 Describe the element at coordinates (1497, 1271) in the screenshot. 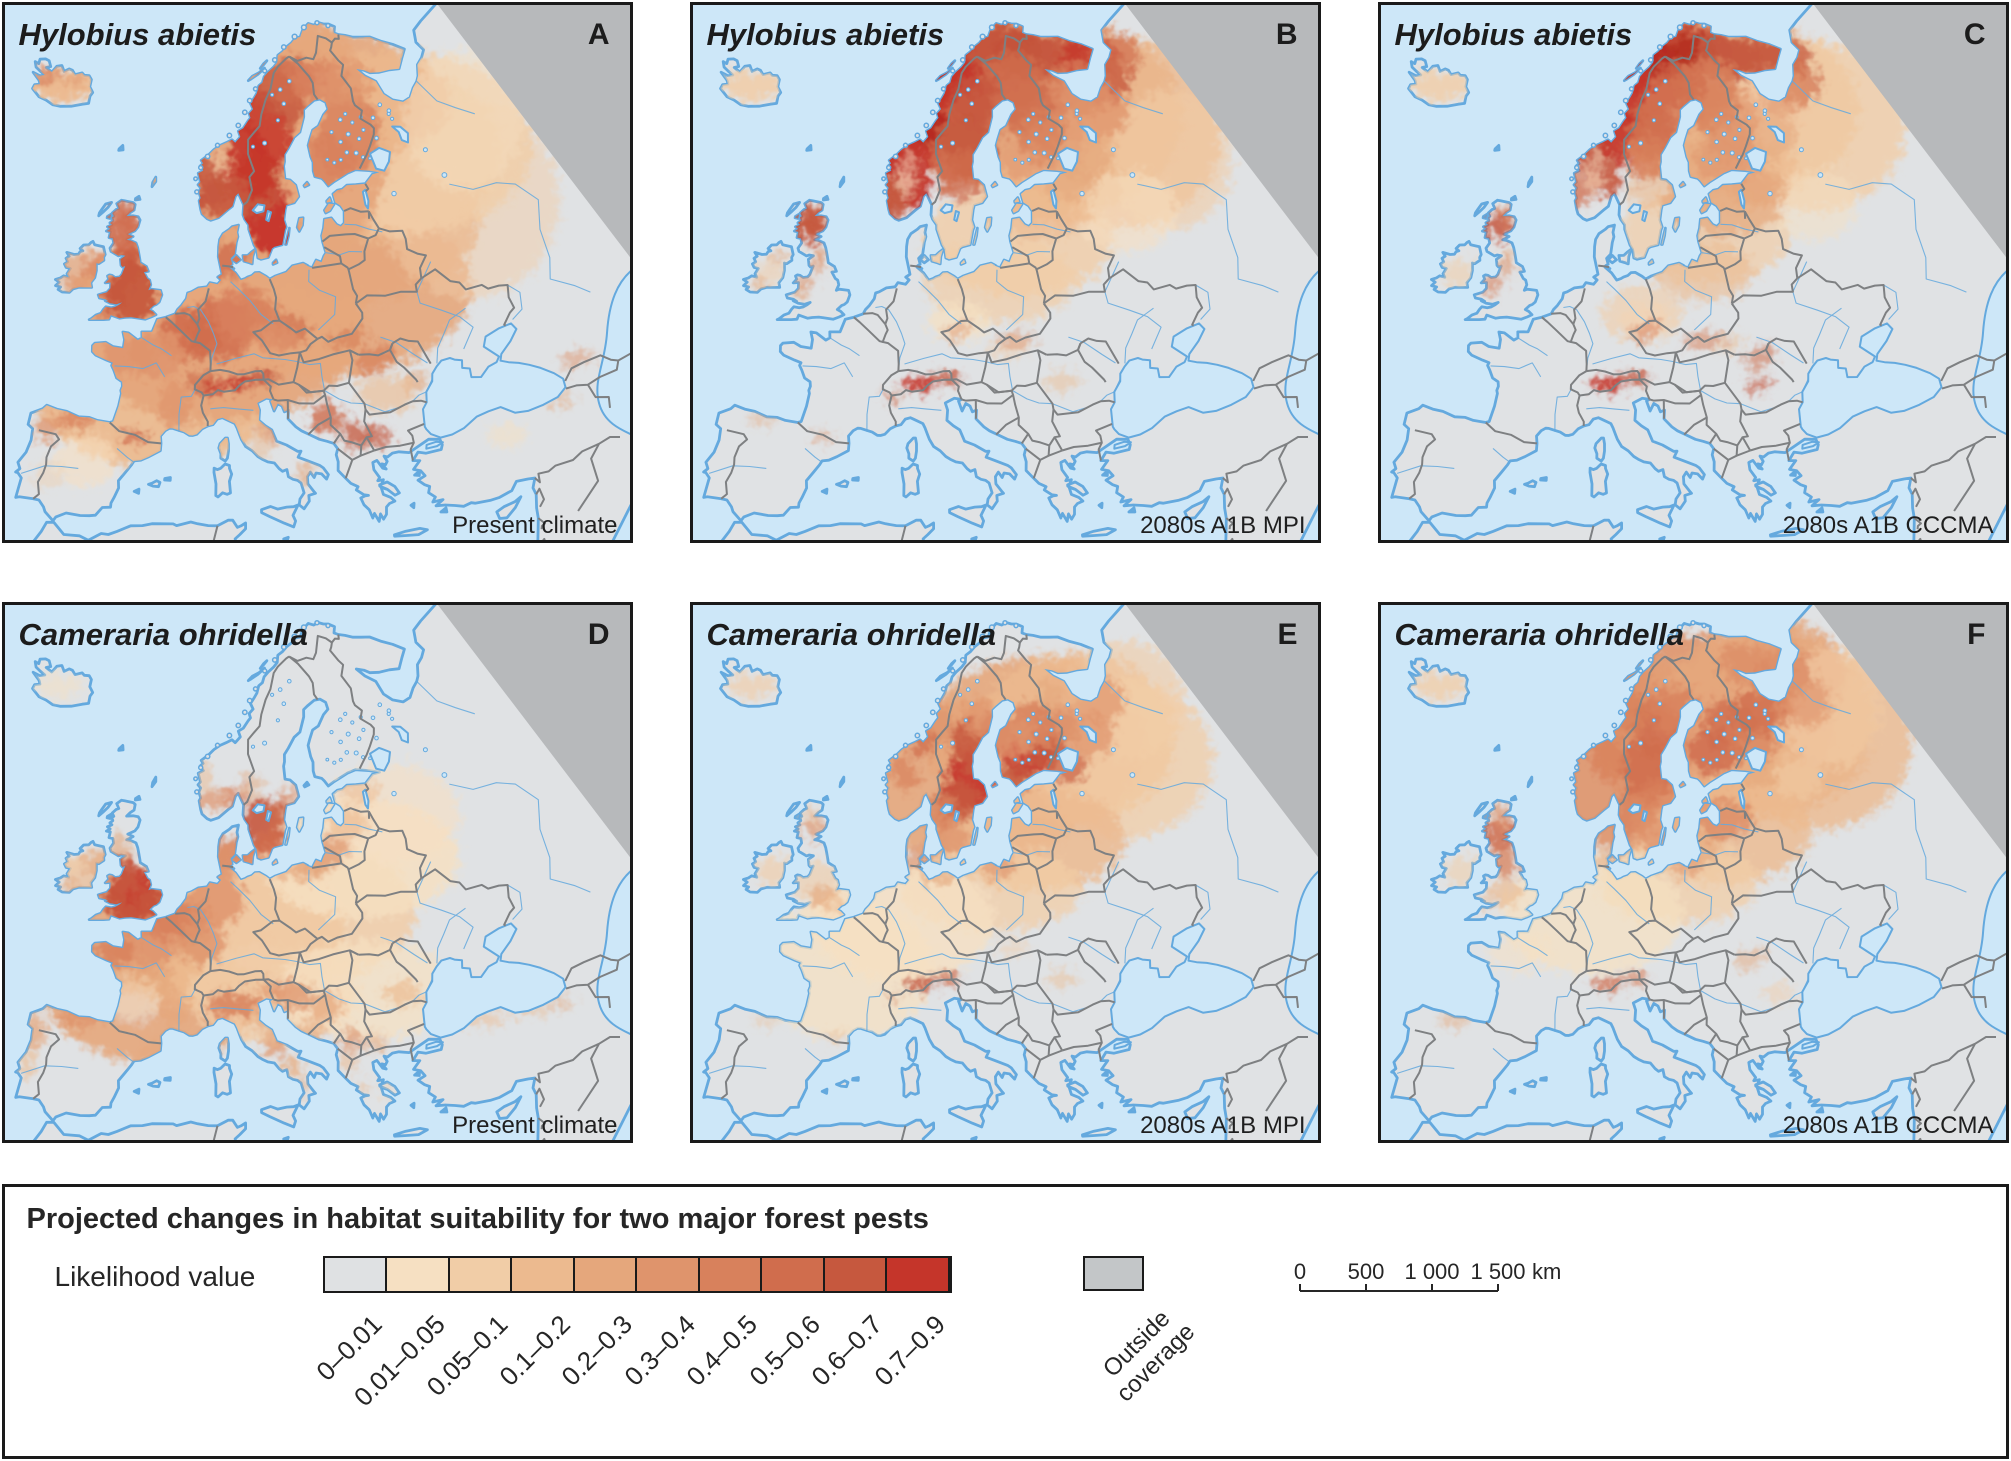

I see `svg-text: 1 500` at that location.